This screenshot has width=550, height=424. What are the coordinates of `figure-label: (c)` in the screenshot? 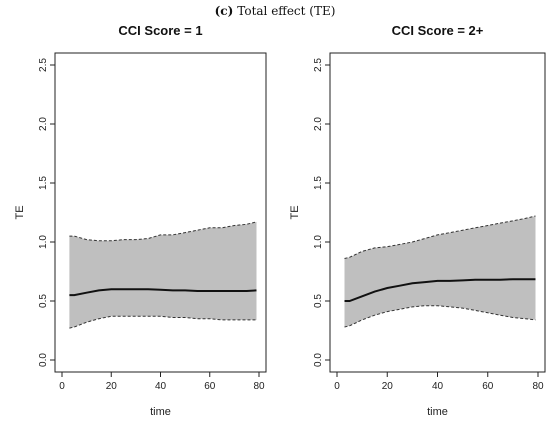 It's located at (224, 11).